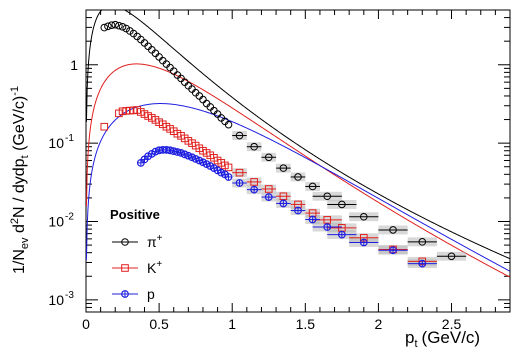 The image size is (514, 357). Describe the element at coordinates (155, 241) in the screenshot. I see `legend-label: π+` at that location.